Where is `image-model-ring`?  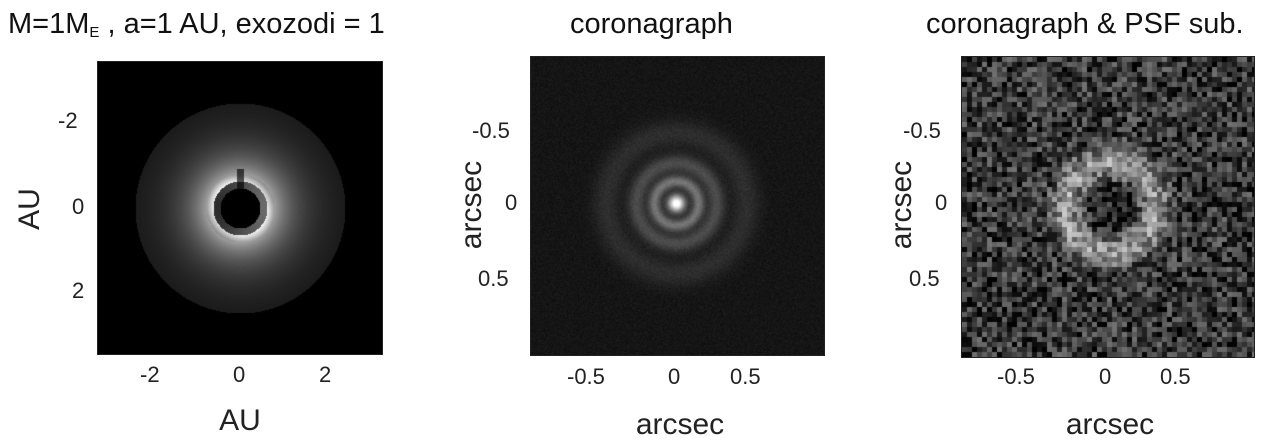
image-model-ring is located at coordinates (240, 208).